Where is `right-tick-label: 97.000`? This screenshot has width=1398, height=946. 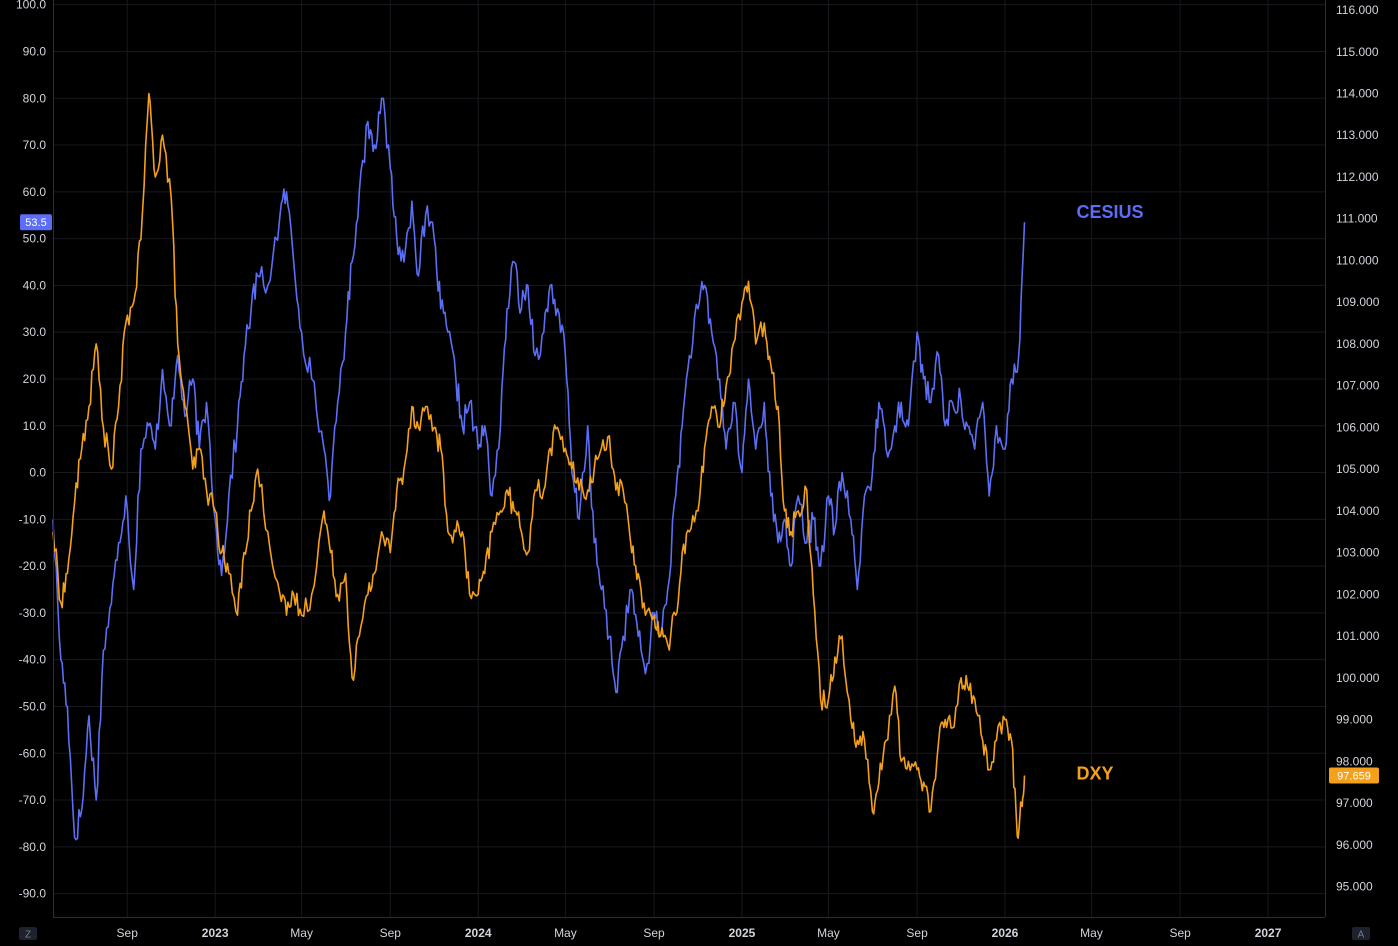 right-tick-label: 97.000 is located at coordinates (1354, 803).